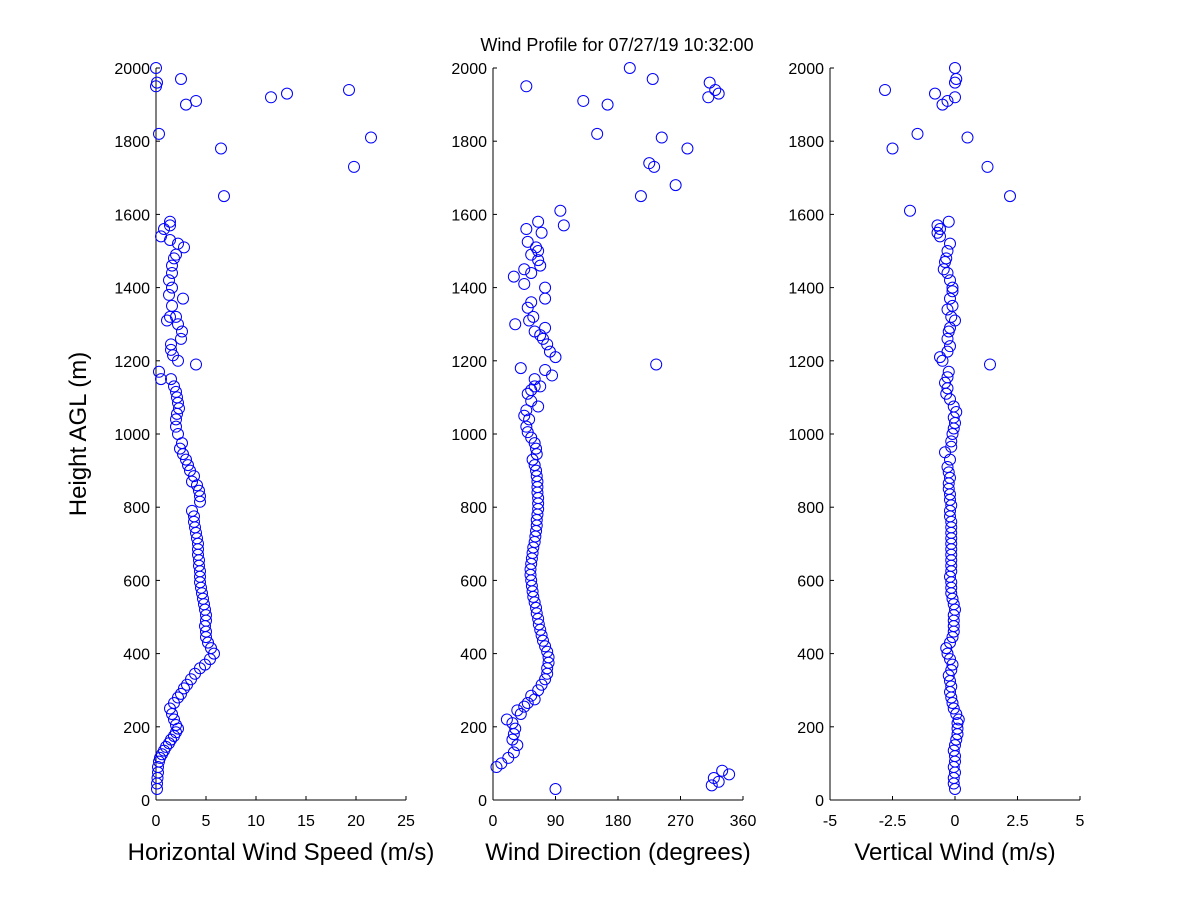  Describe the element at coordinates (954, 852) in the screenshot. I see `x-axis-label: Vertical Wind (m/s)` at that location.